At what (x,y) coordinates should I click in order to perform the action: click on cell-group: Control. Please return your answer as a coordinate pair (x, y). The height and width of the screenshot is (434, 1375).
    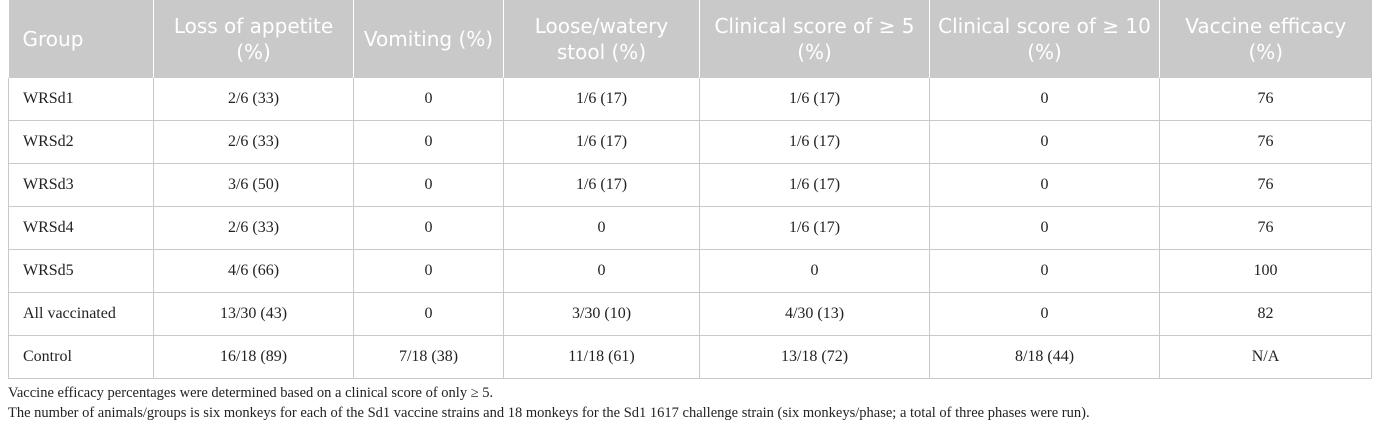
    Looking at the image, I should click on (81, 357).